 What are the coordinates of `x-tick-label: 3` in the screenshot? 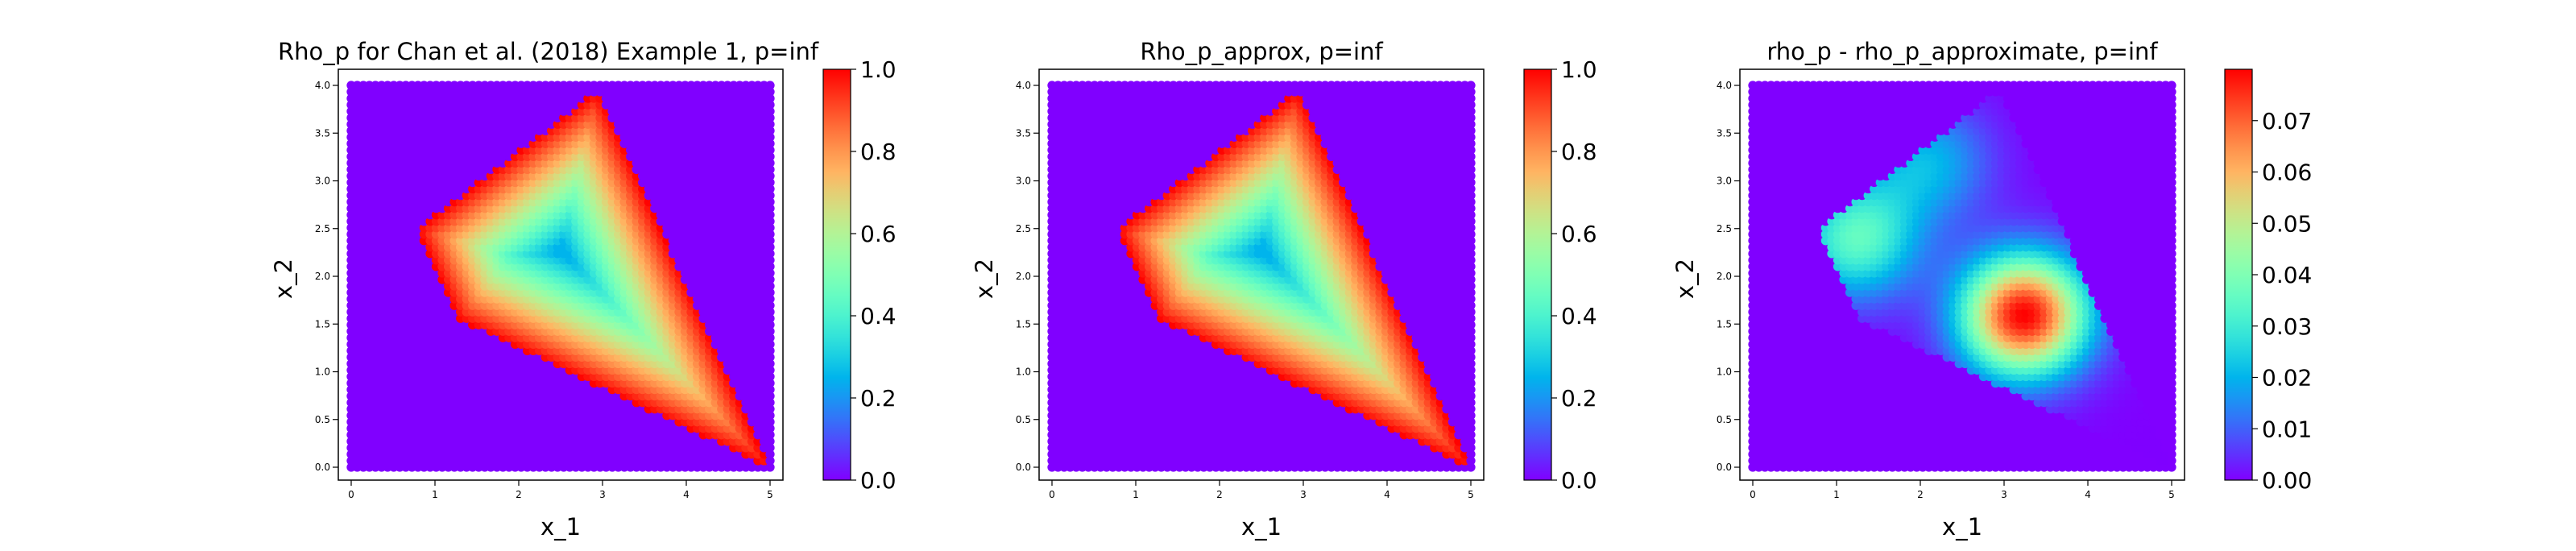 It's located at (602, 494).